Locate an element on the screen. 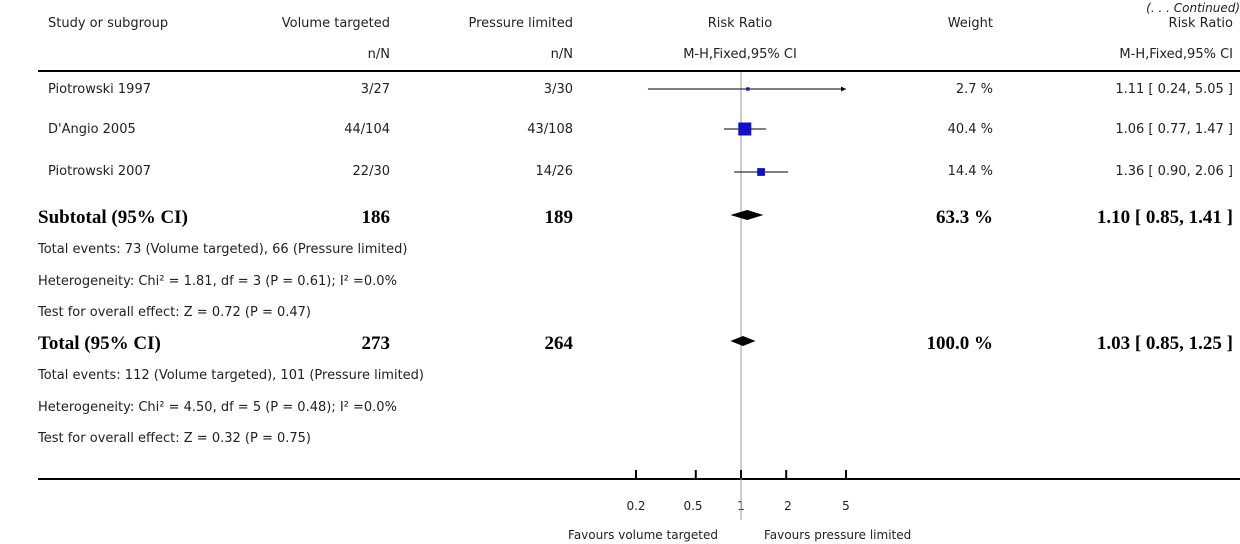 The image size is (1240, 544). header-pressure-limited: Pressure limited is located at coordinates (521, 23).